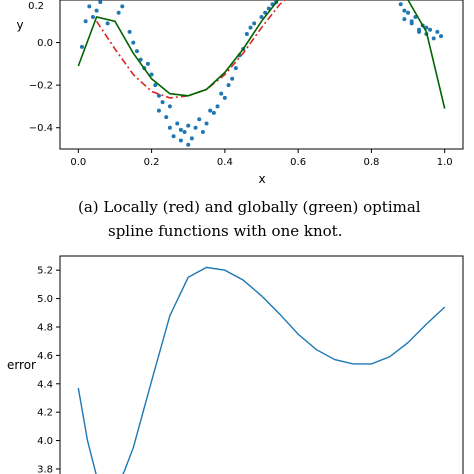 This screenshot has height=474, width=474. Describe the element at coordinates (261, 179) in the screenshot. I see `top-xlabel: x` at that location.